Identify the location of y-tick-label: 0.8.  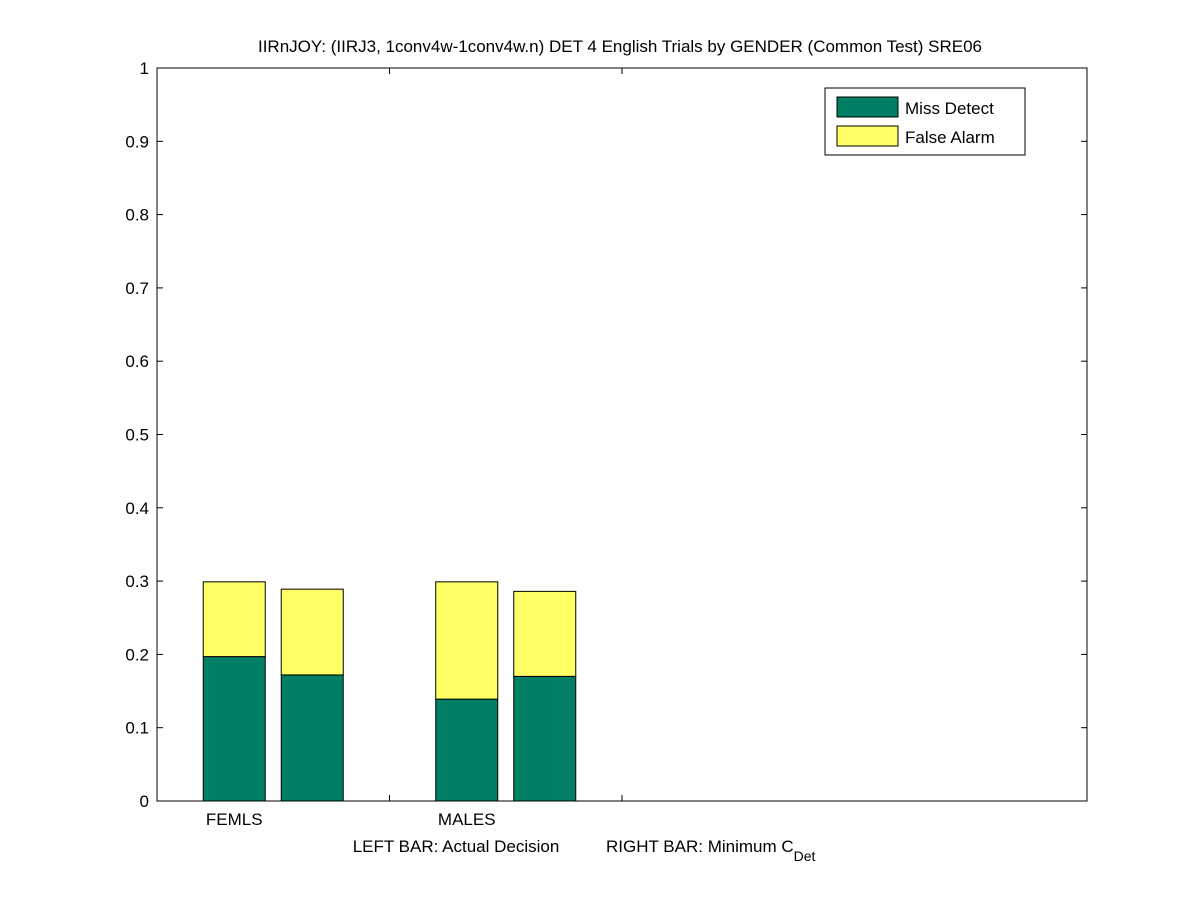
(137, 215).